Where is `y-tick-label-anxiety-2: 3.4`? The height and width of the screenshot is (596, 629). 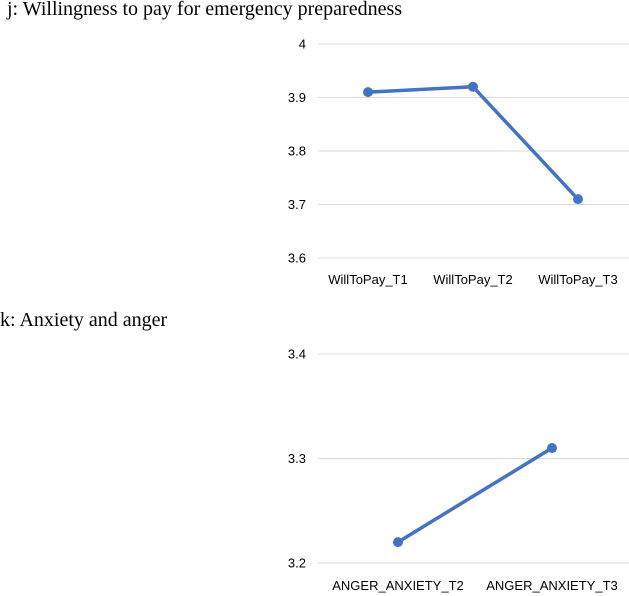
y-tick-label-anxiety-2: 3.4 is located at coordinates (297, 354).